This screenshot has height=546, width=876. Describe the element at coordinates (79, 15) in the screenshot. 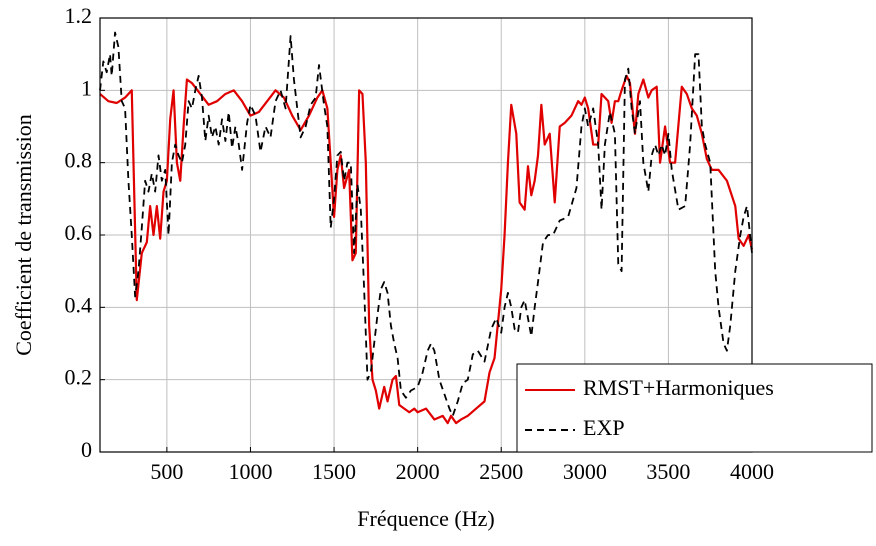

I see `y-tick-label: 1.2` at that location.